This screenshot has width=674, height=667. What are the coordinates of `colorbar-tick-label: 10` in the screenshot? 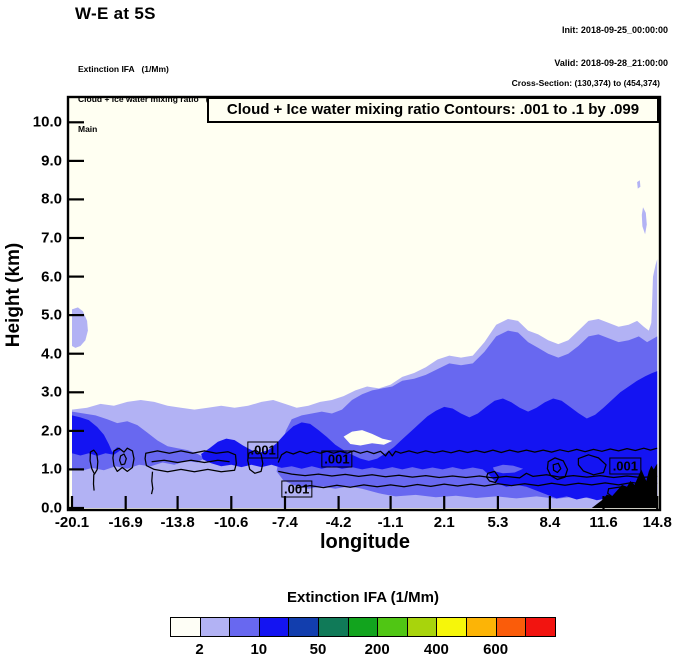 It's located at (259, 649).